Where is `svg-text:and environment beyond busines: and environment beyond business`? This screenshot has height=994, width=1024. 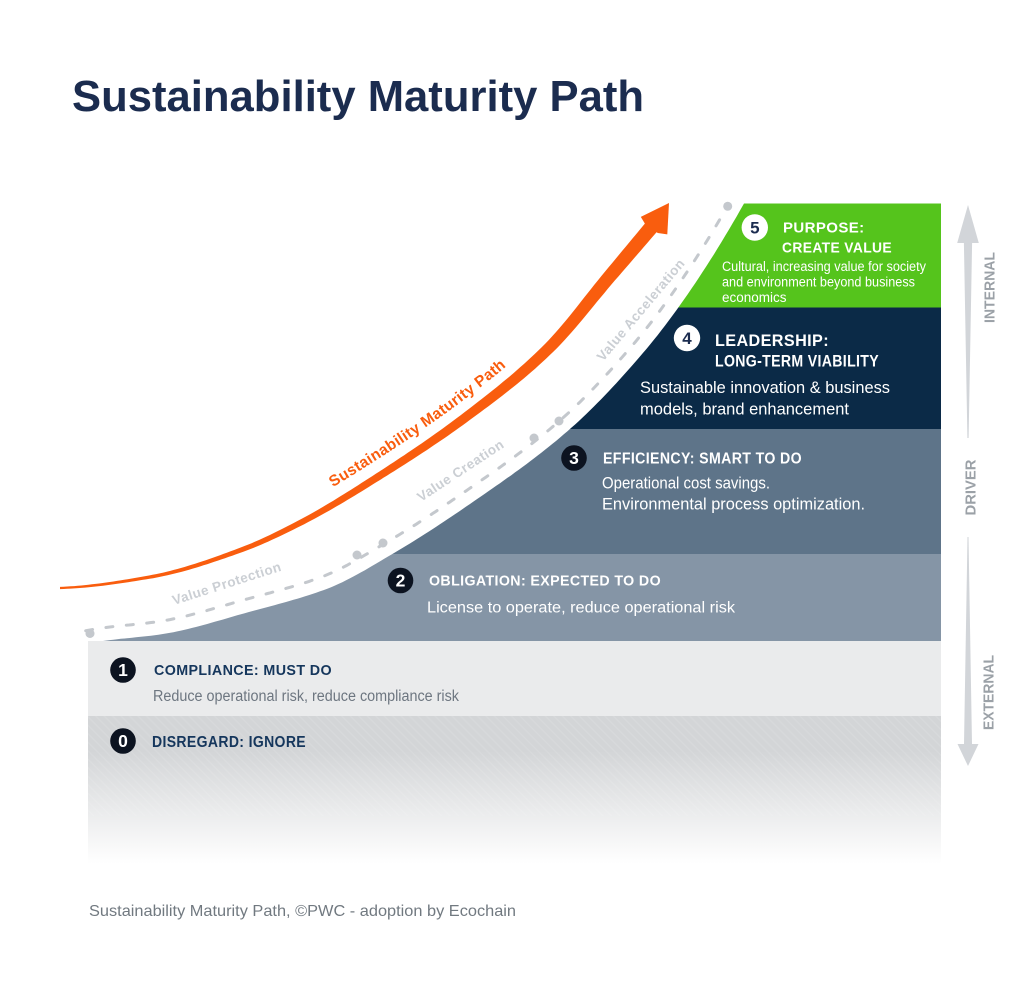 svg-text:and environment beyond busines: and environment beyond business is located at coordinates (818, 282).